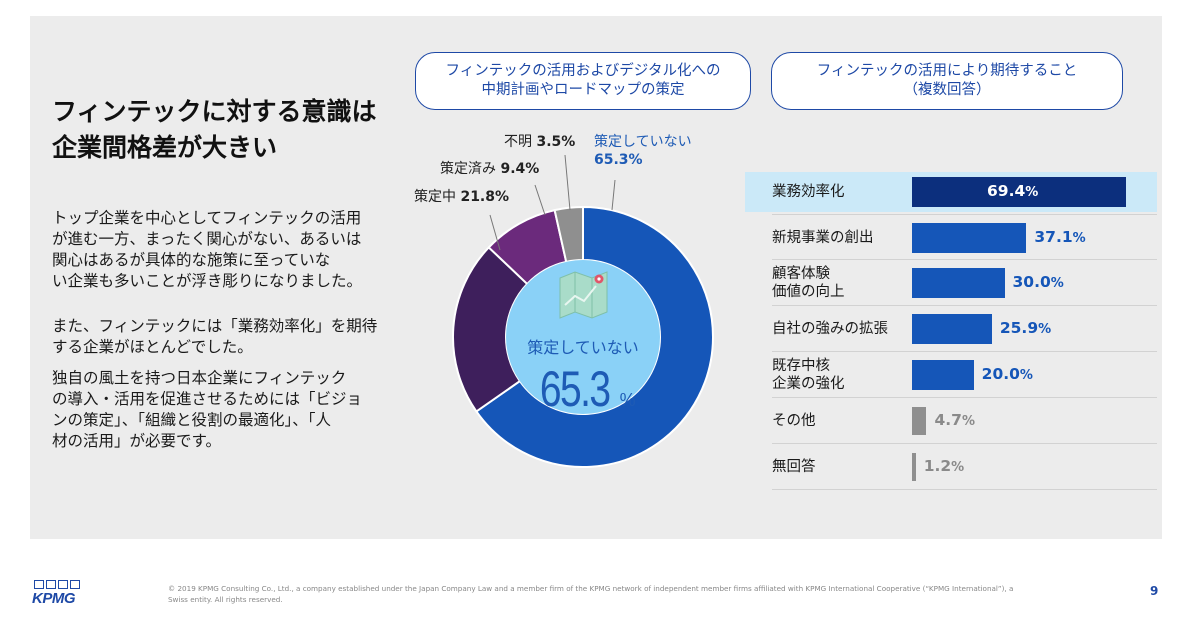 Image resolution: width=1200 pixels, height=622 pixels. Describe the element at coordinates (199, 378) in the screenshot. I see `body-line: 独自の風土を持つ日本企業にフィンテック` at that location.